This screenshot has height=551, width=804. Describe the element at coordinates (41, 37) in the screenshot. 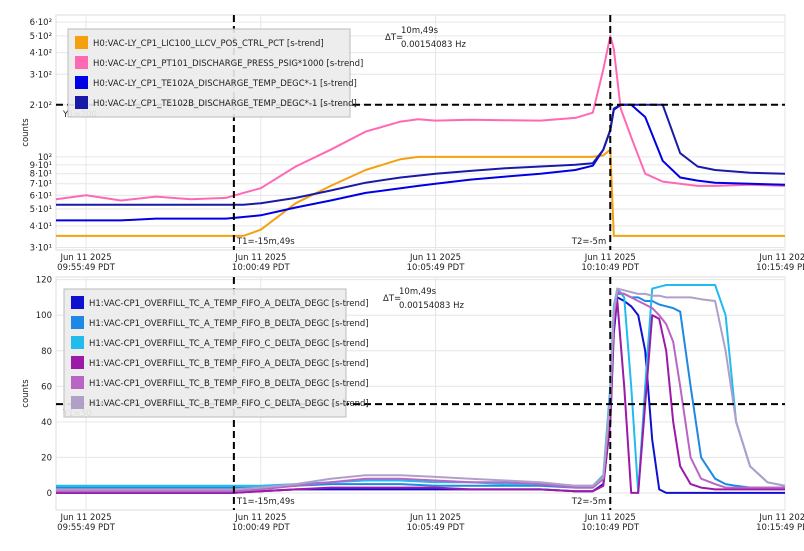

I see `y-tick-label: 5·10²` at that location.